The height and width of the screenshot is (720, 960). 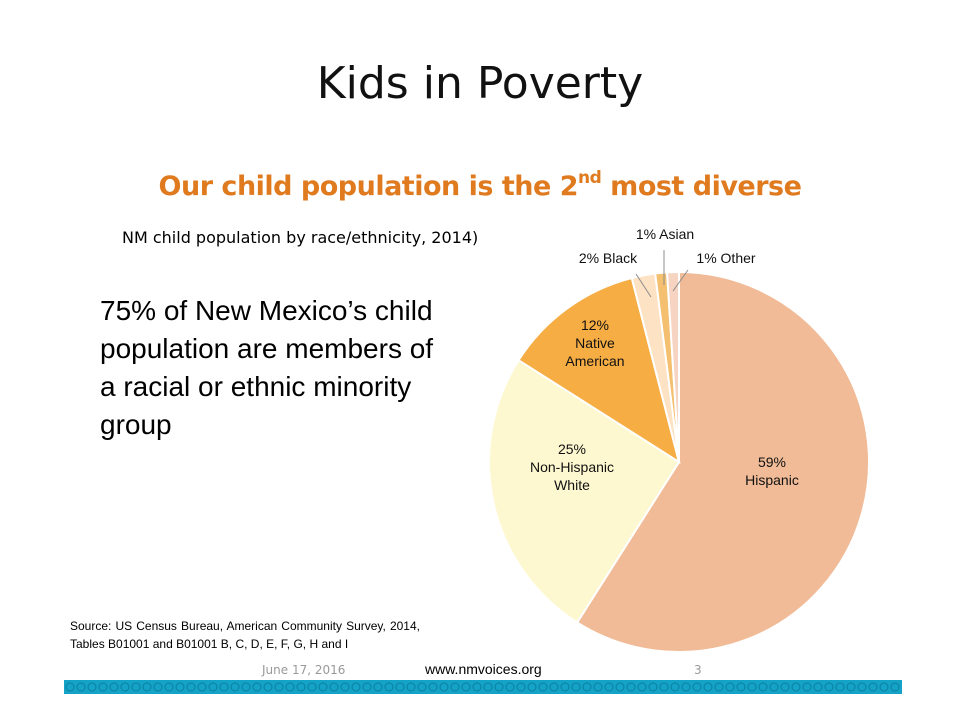 I want to click on footer-decorative-band, so click(x=483, y=687).